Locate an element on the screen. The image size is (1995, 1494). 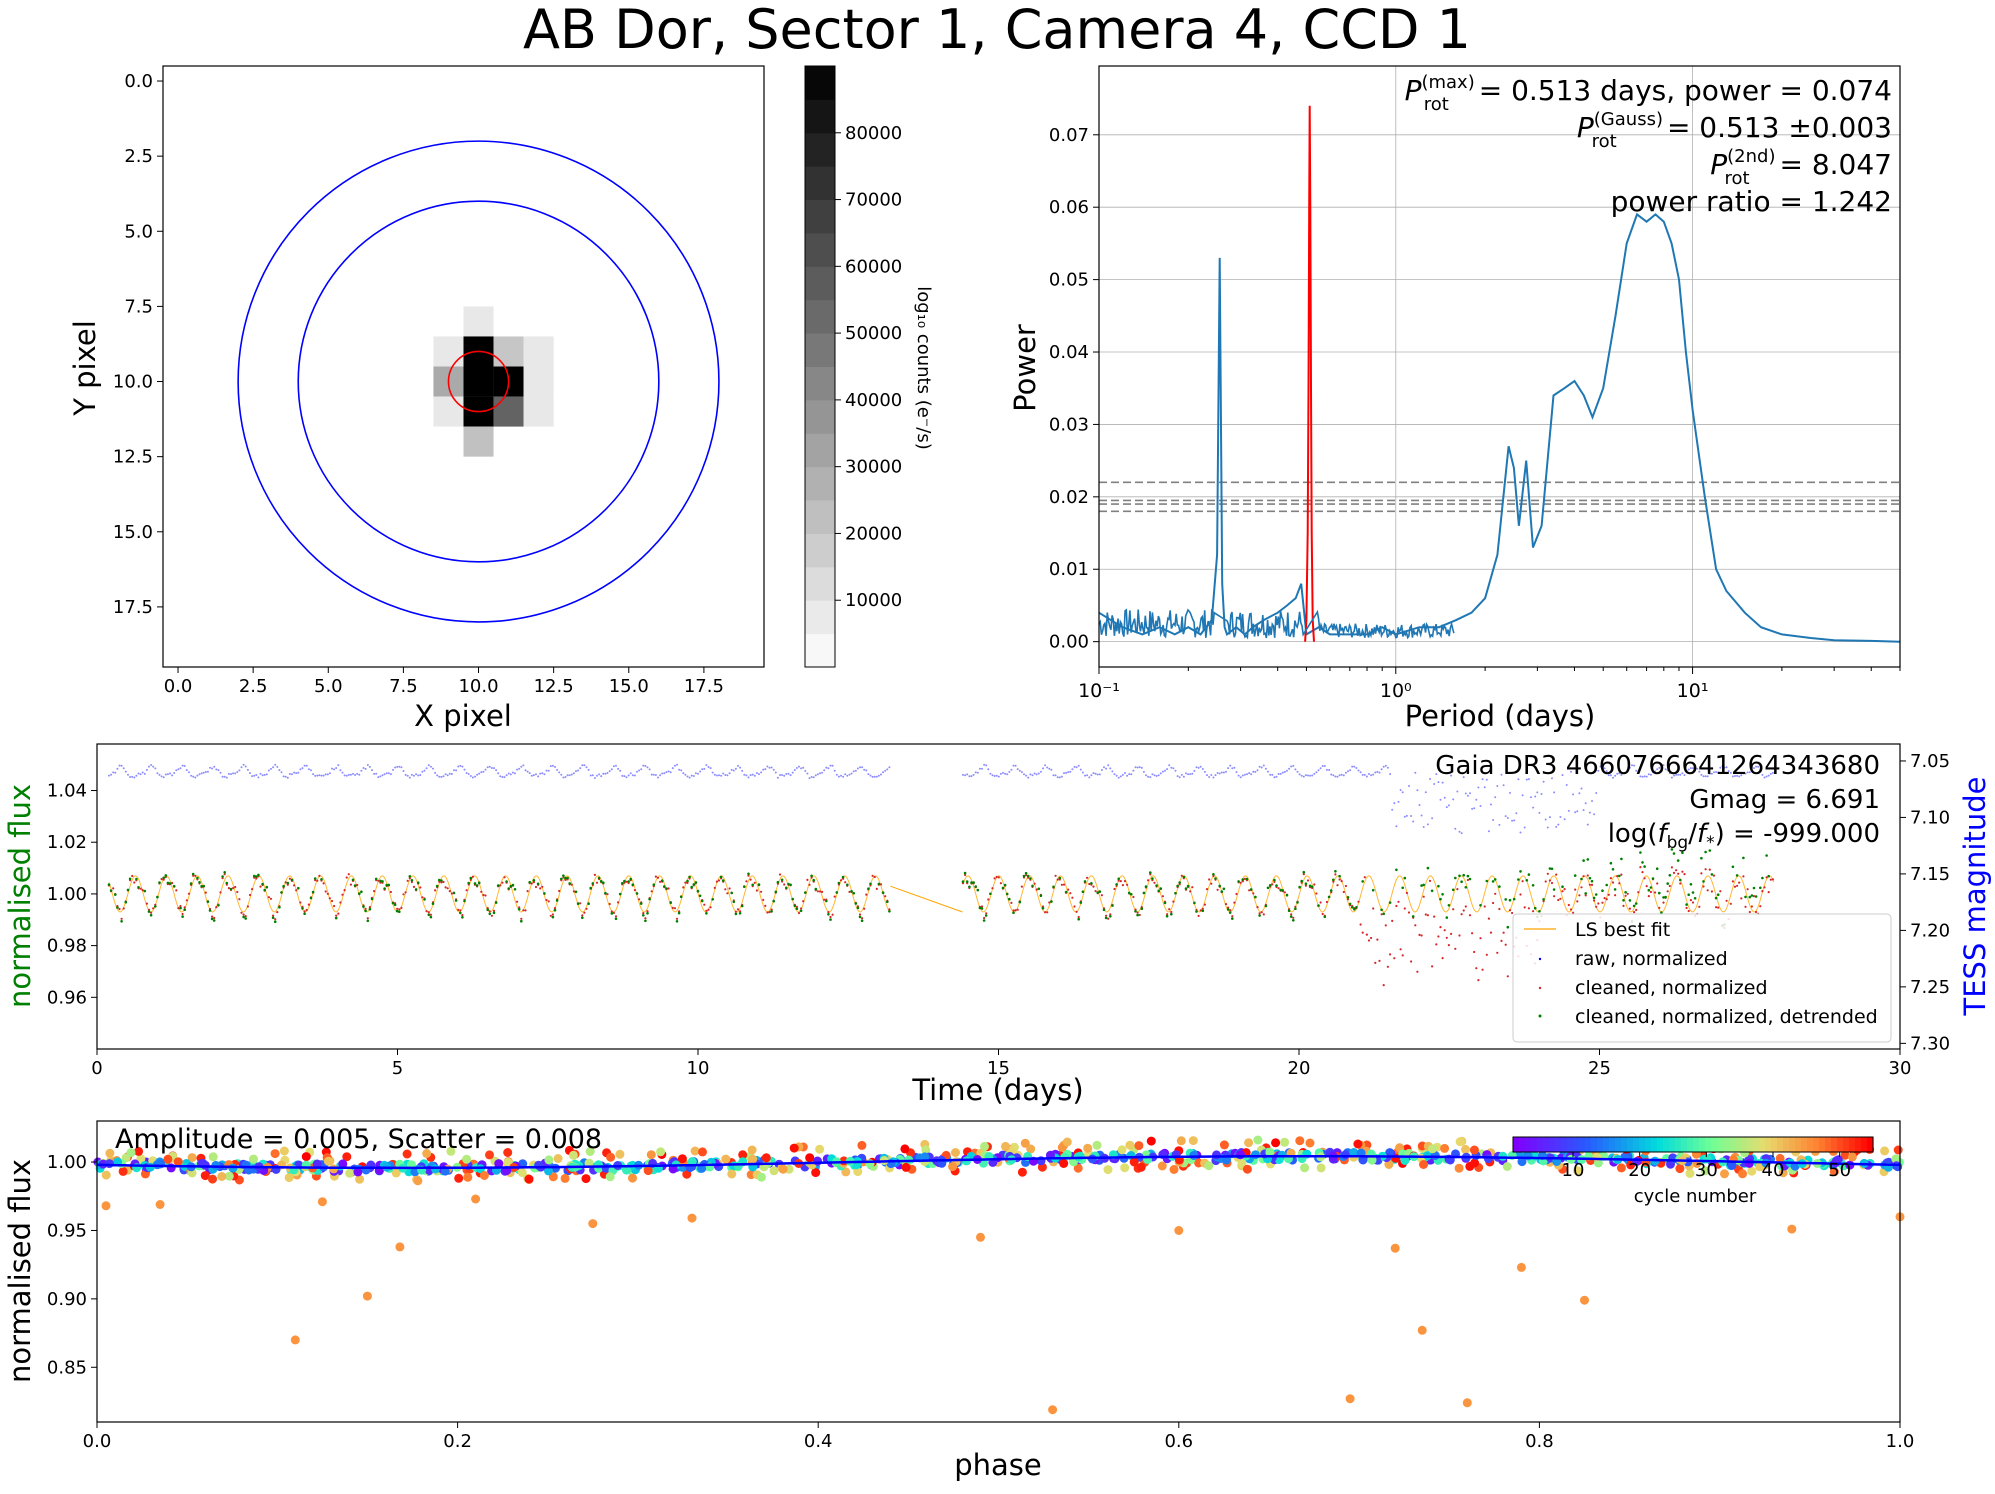
x-tick-label: 1.0 is located at coordinates (1900, 1441).